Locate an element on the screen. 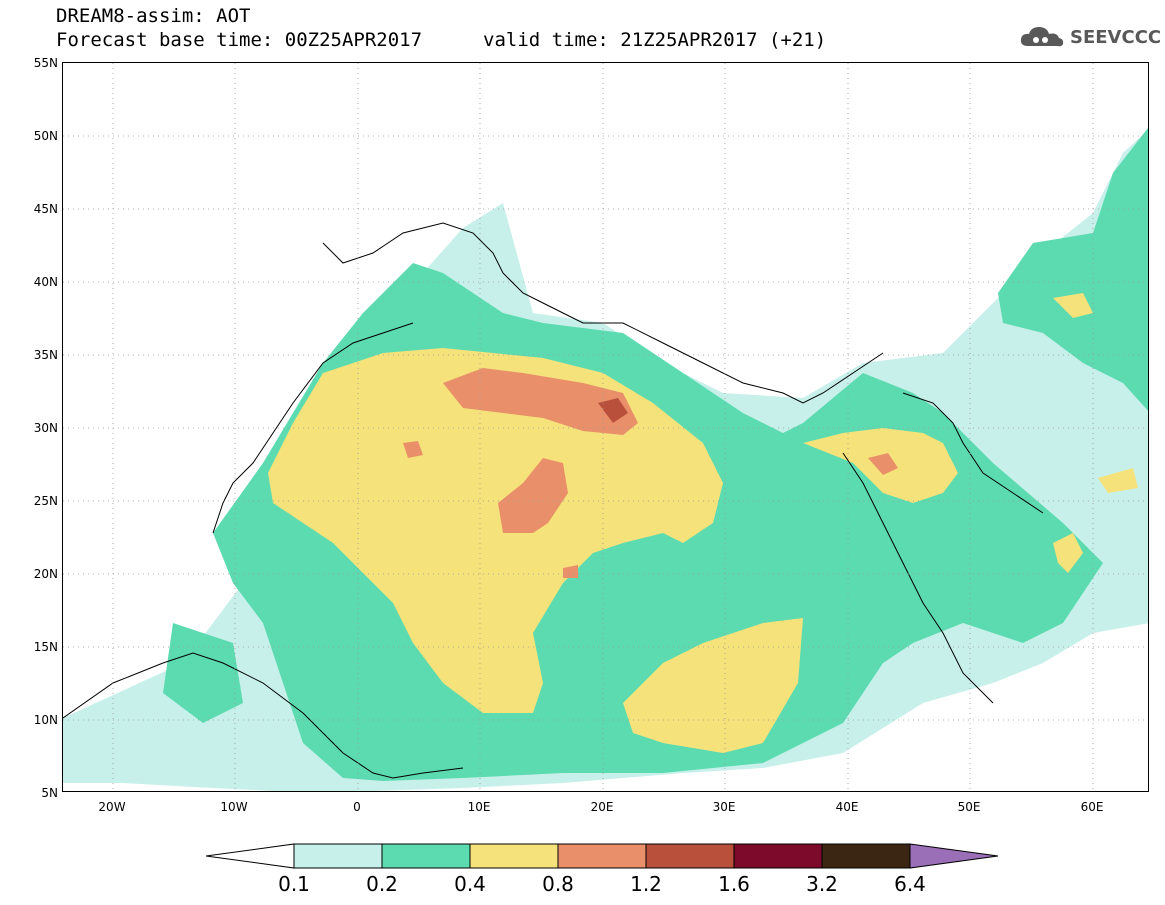  seevccc-logo: SEEVCCC is located at coordinates (1089, 37).